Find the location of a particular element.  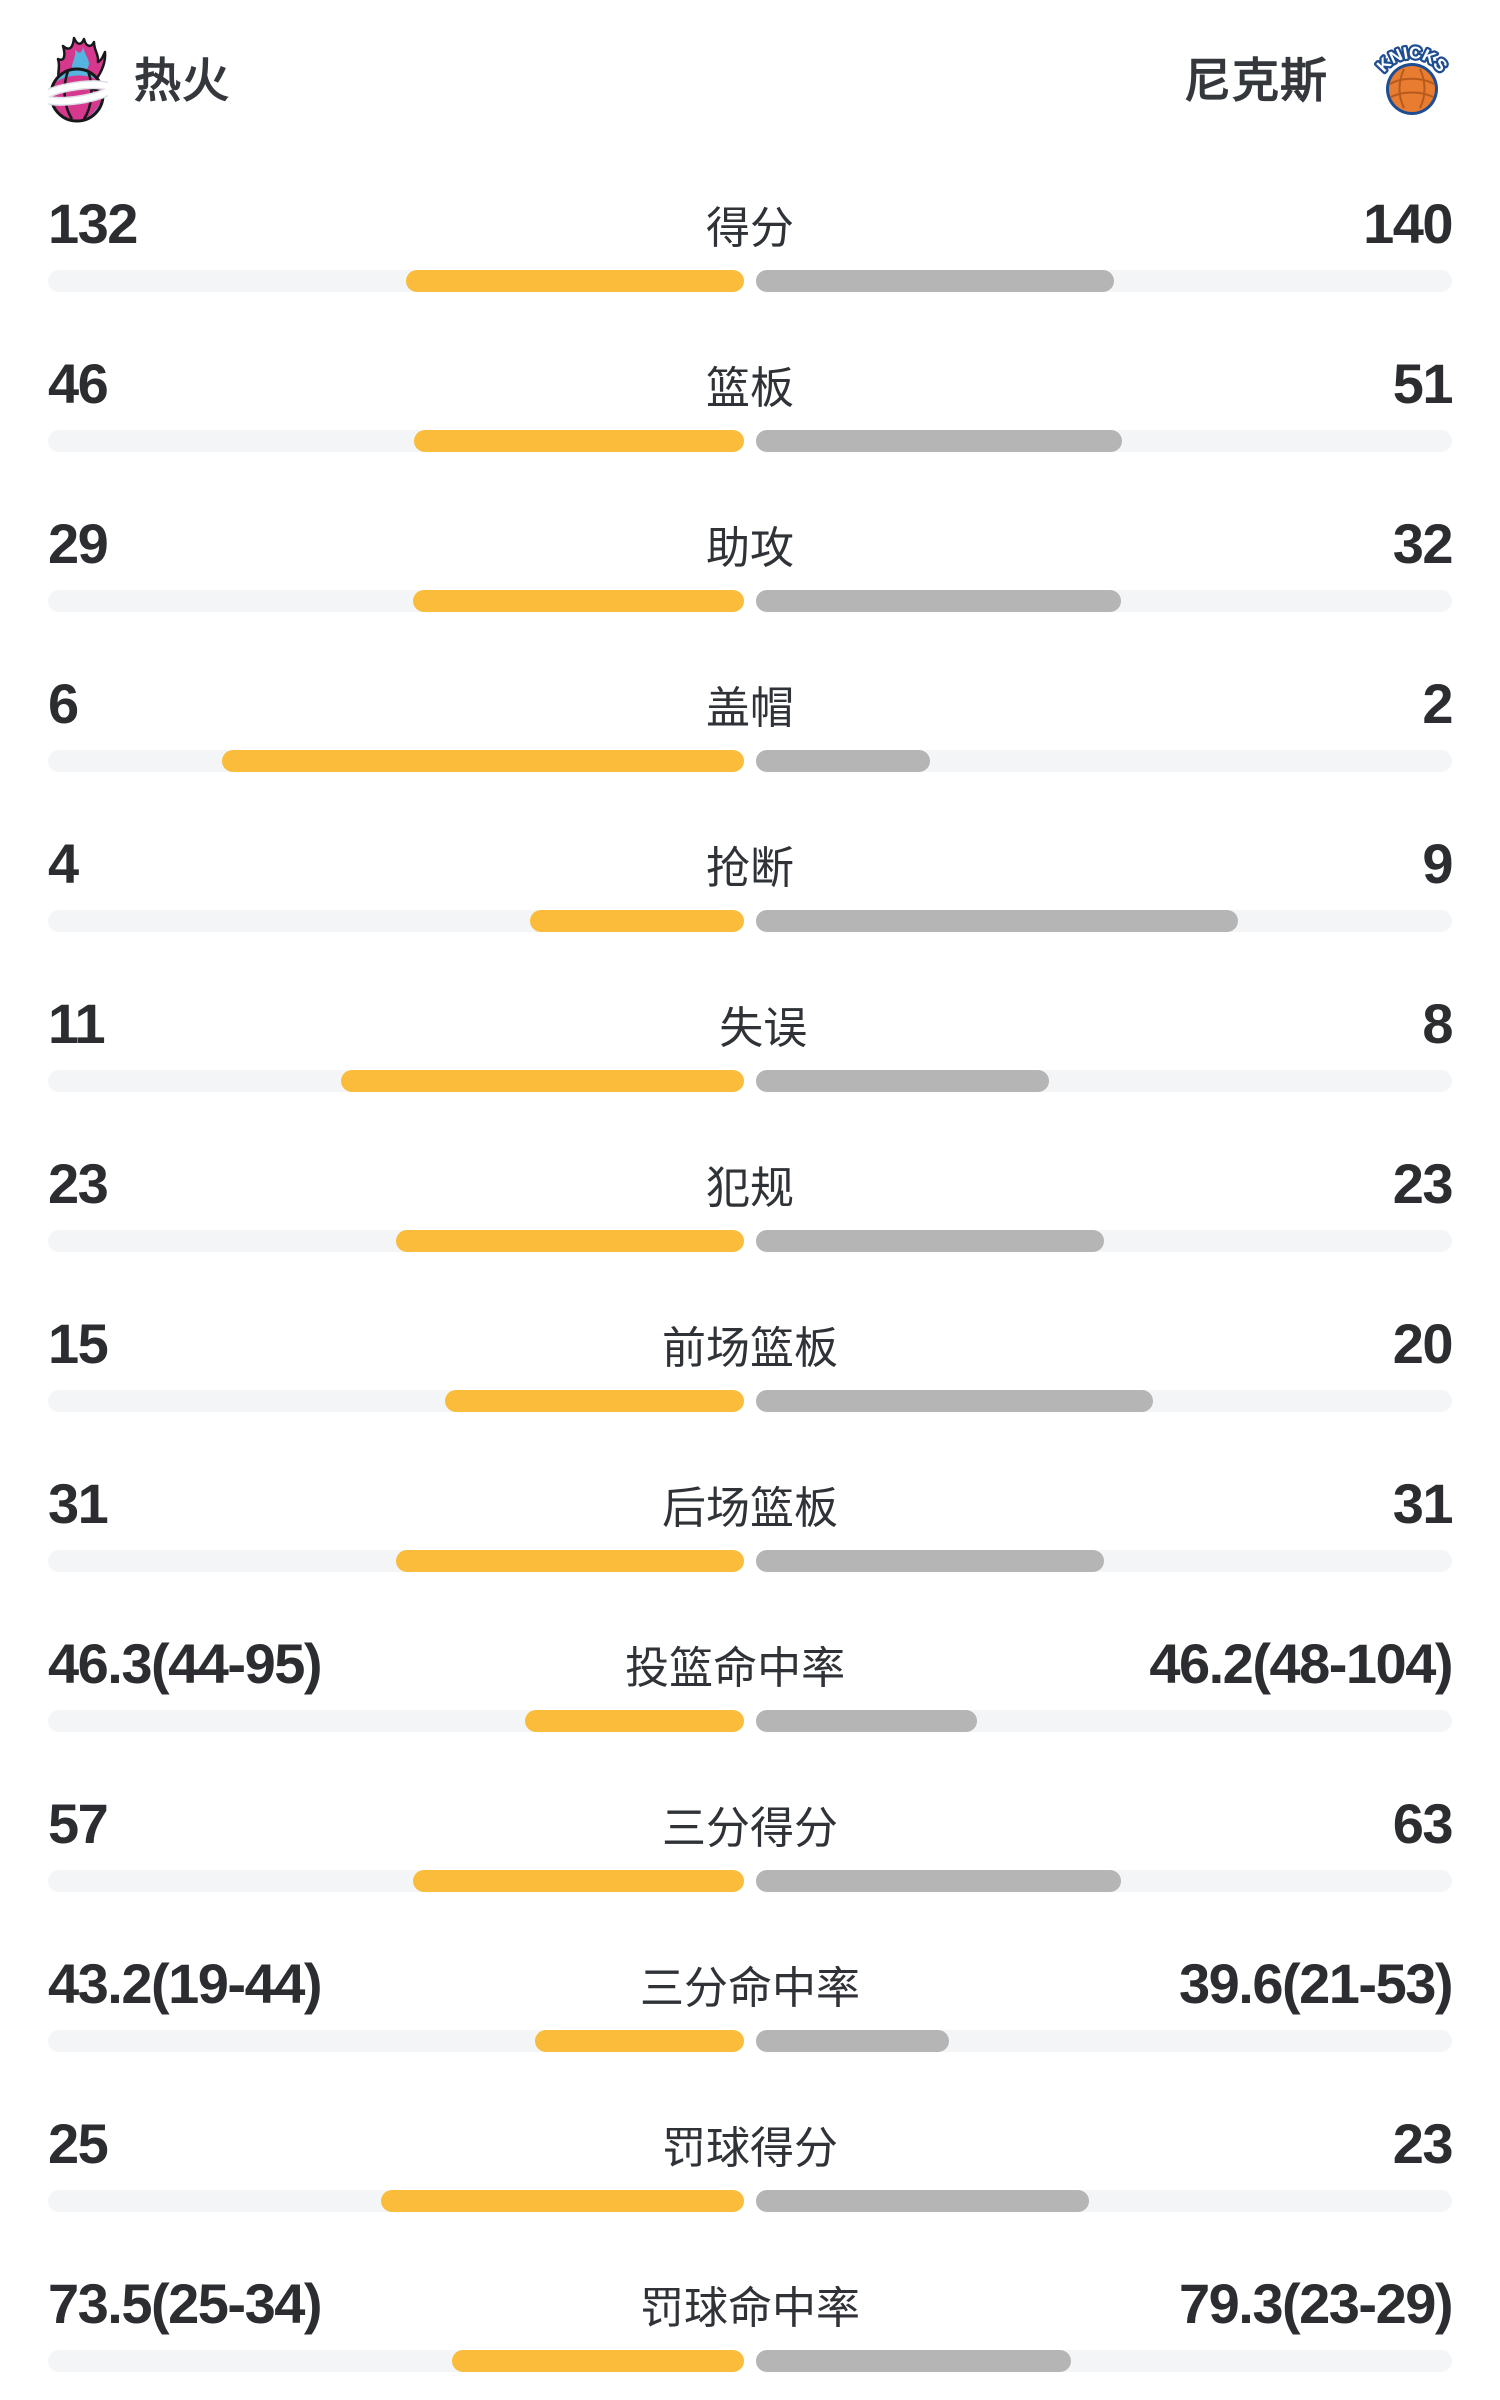

stat-text-line: 46 篮板 51 is located at coordinates (751, 383).